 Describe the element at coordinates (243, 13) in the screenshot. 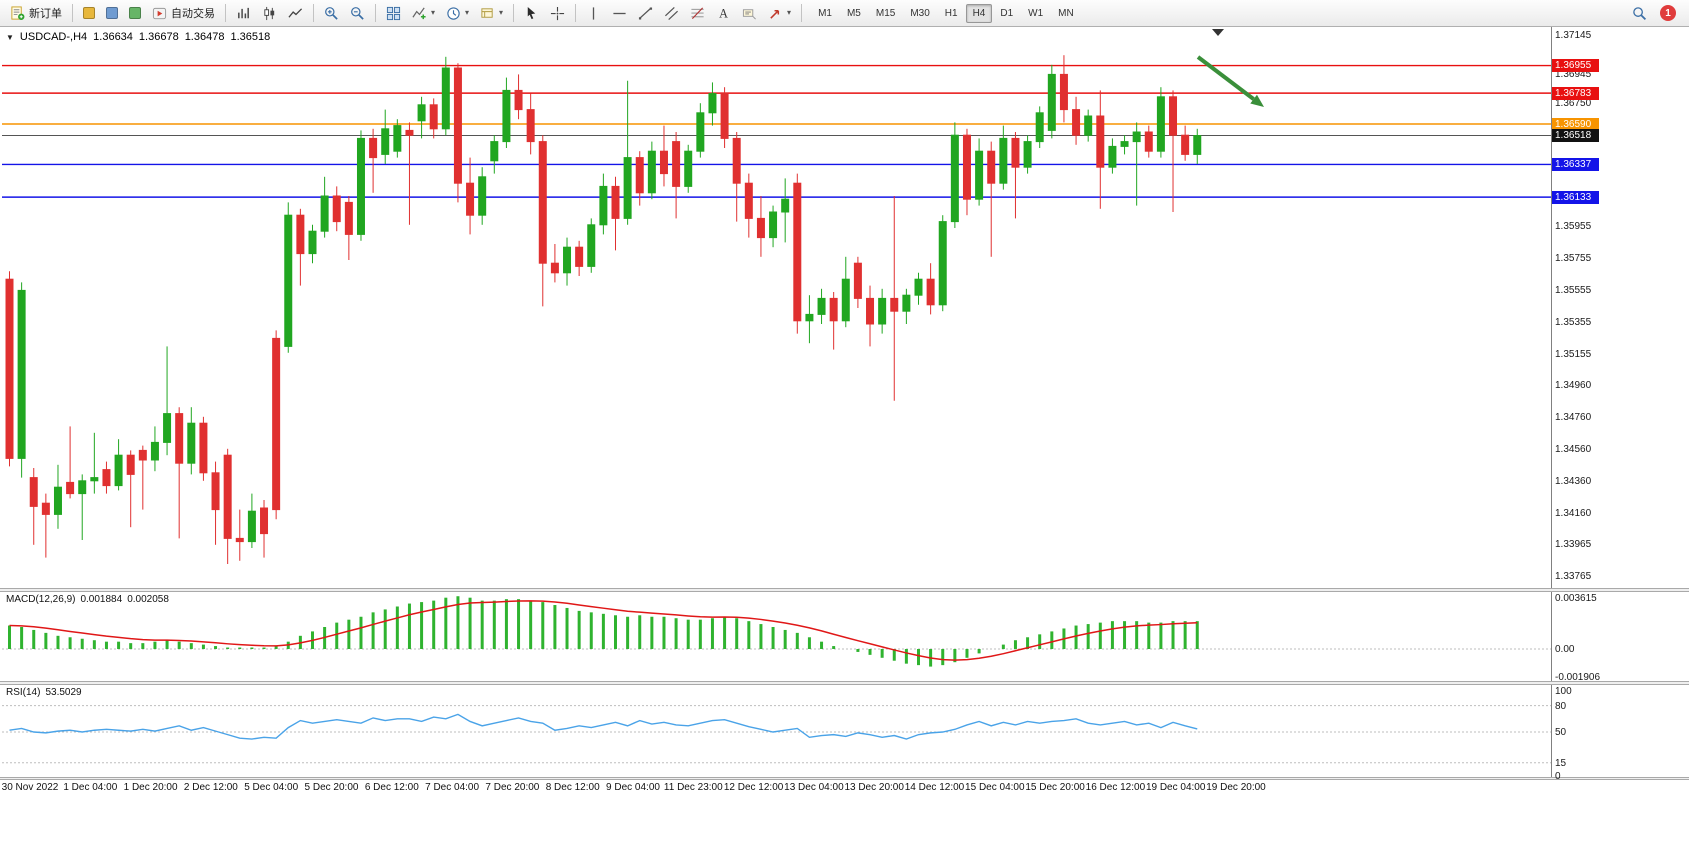

I see `bar-chart-button` at that location.